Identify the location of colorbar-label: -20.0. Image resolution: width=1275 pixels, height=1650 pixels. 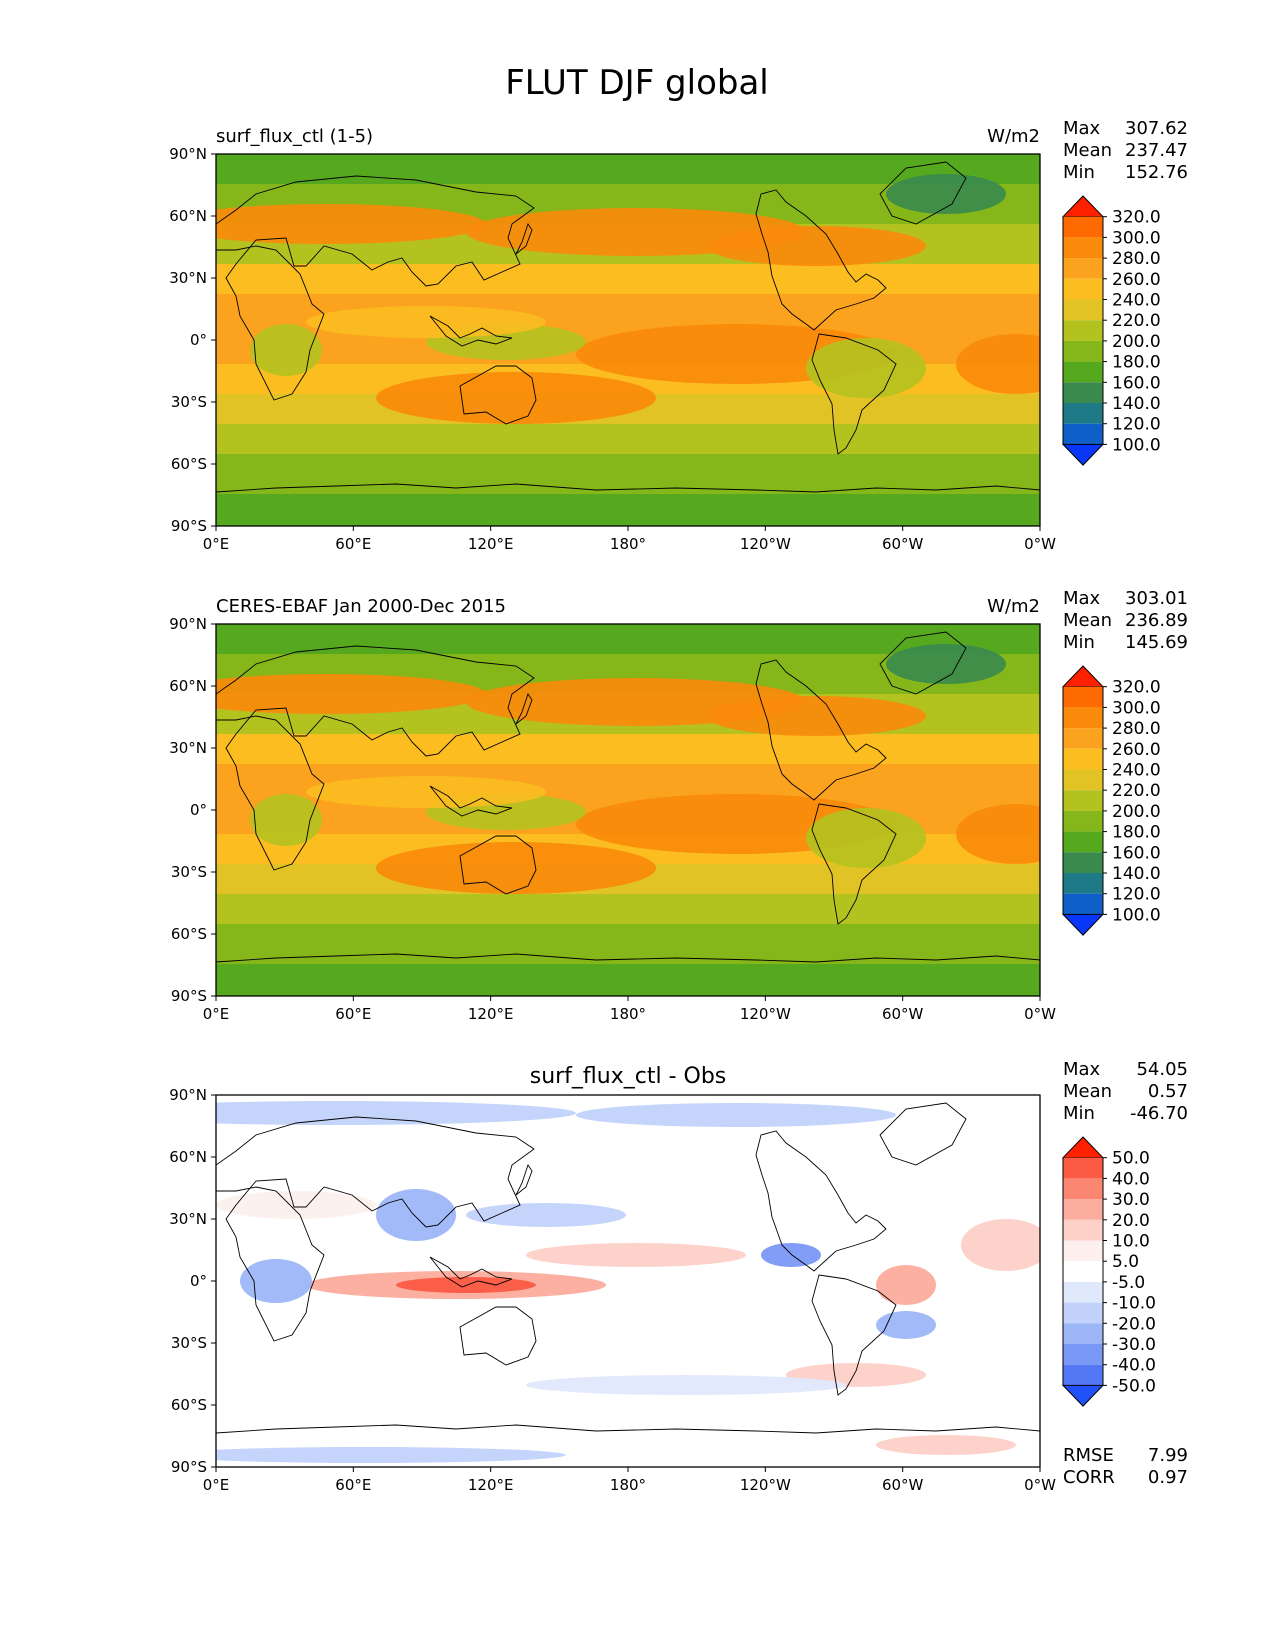
(1134, 1324).